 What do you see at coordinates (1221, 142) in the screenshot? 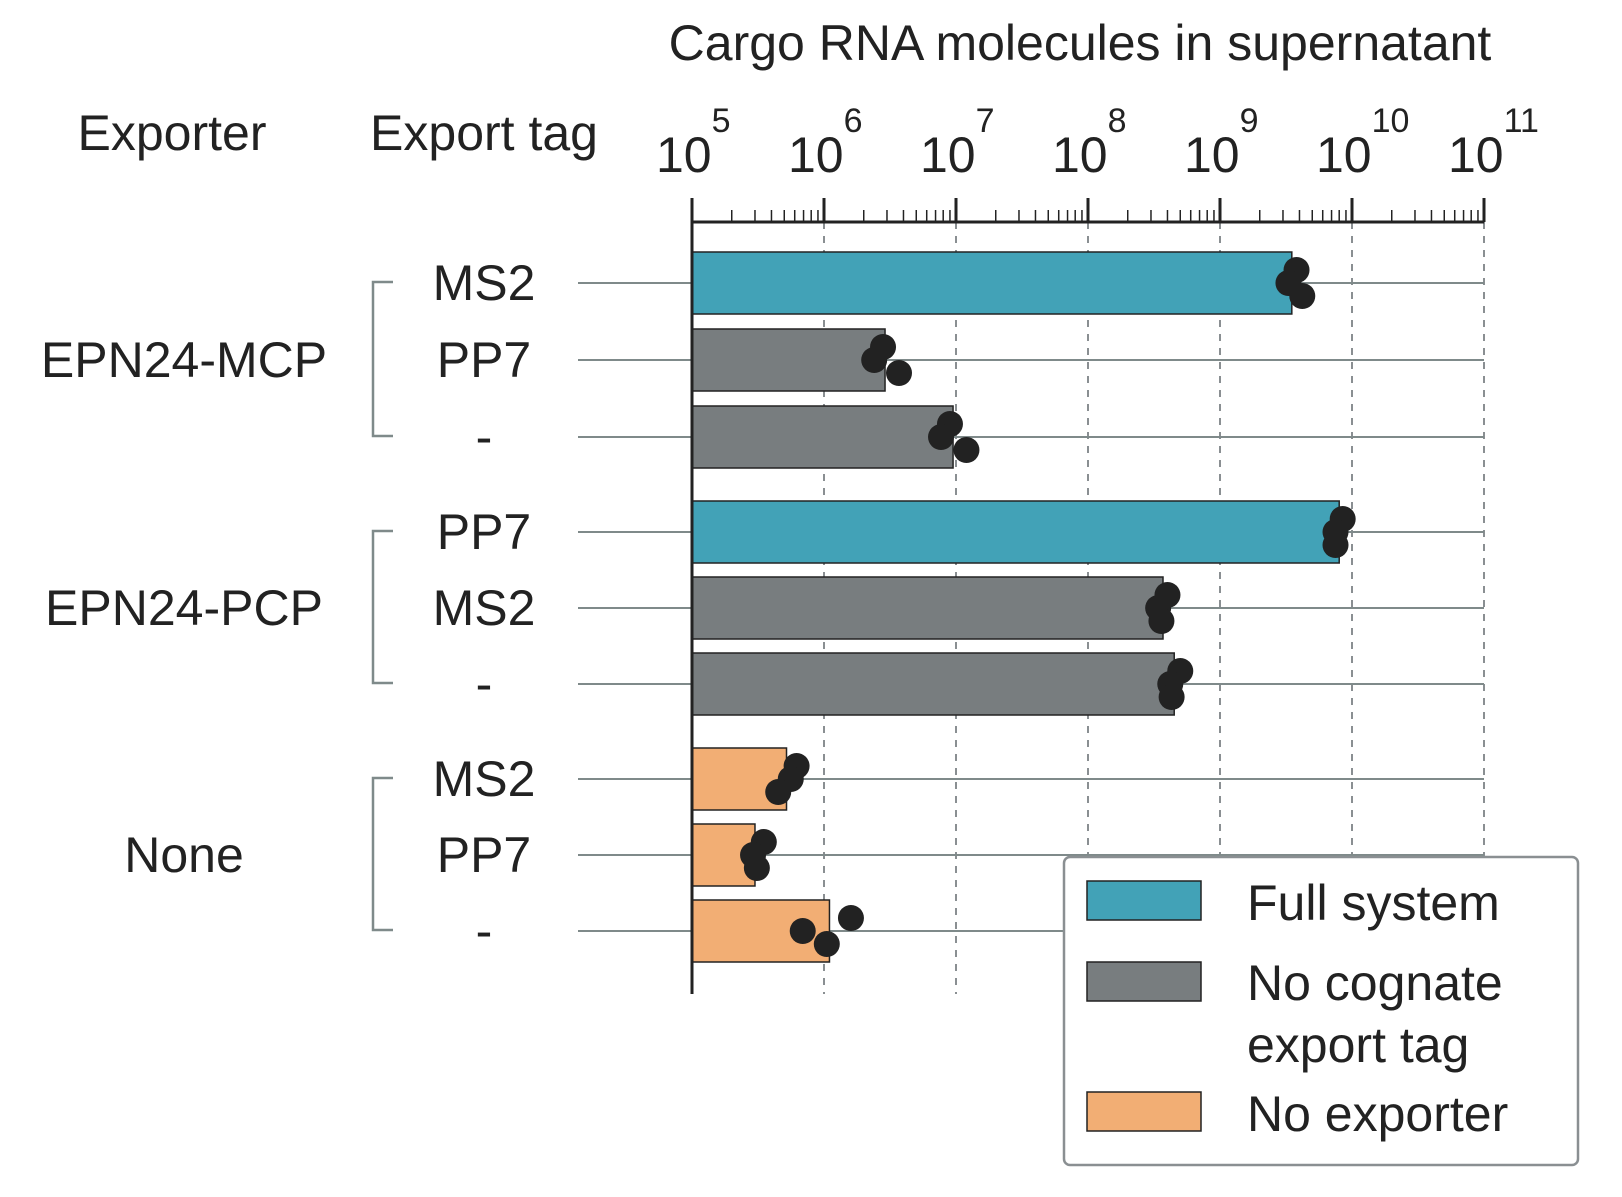
I see `x-tick-label: 10⁹` at bounding box center [1221, 142].